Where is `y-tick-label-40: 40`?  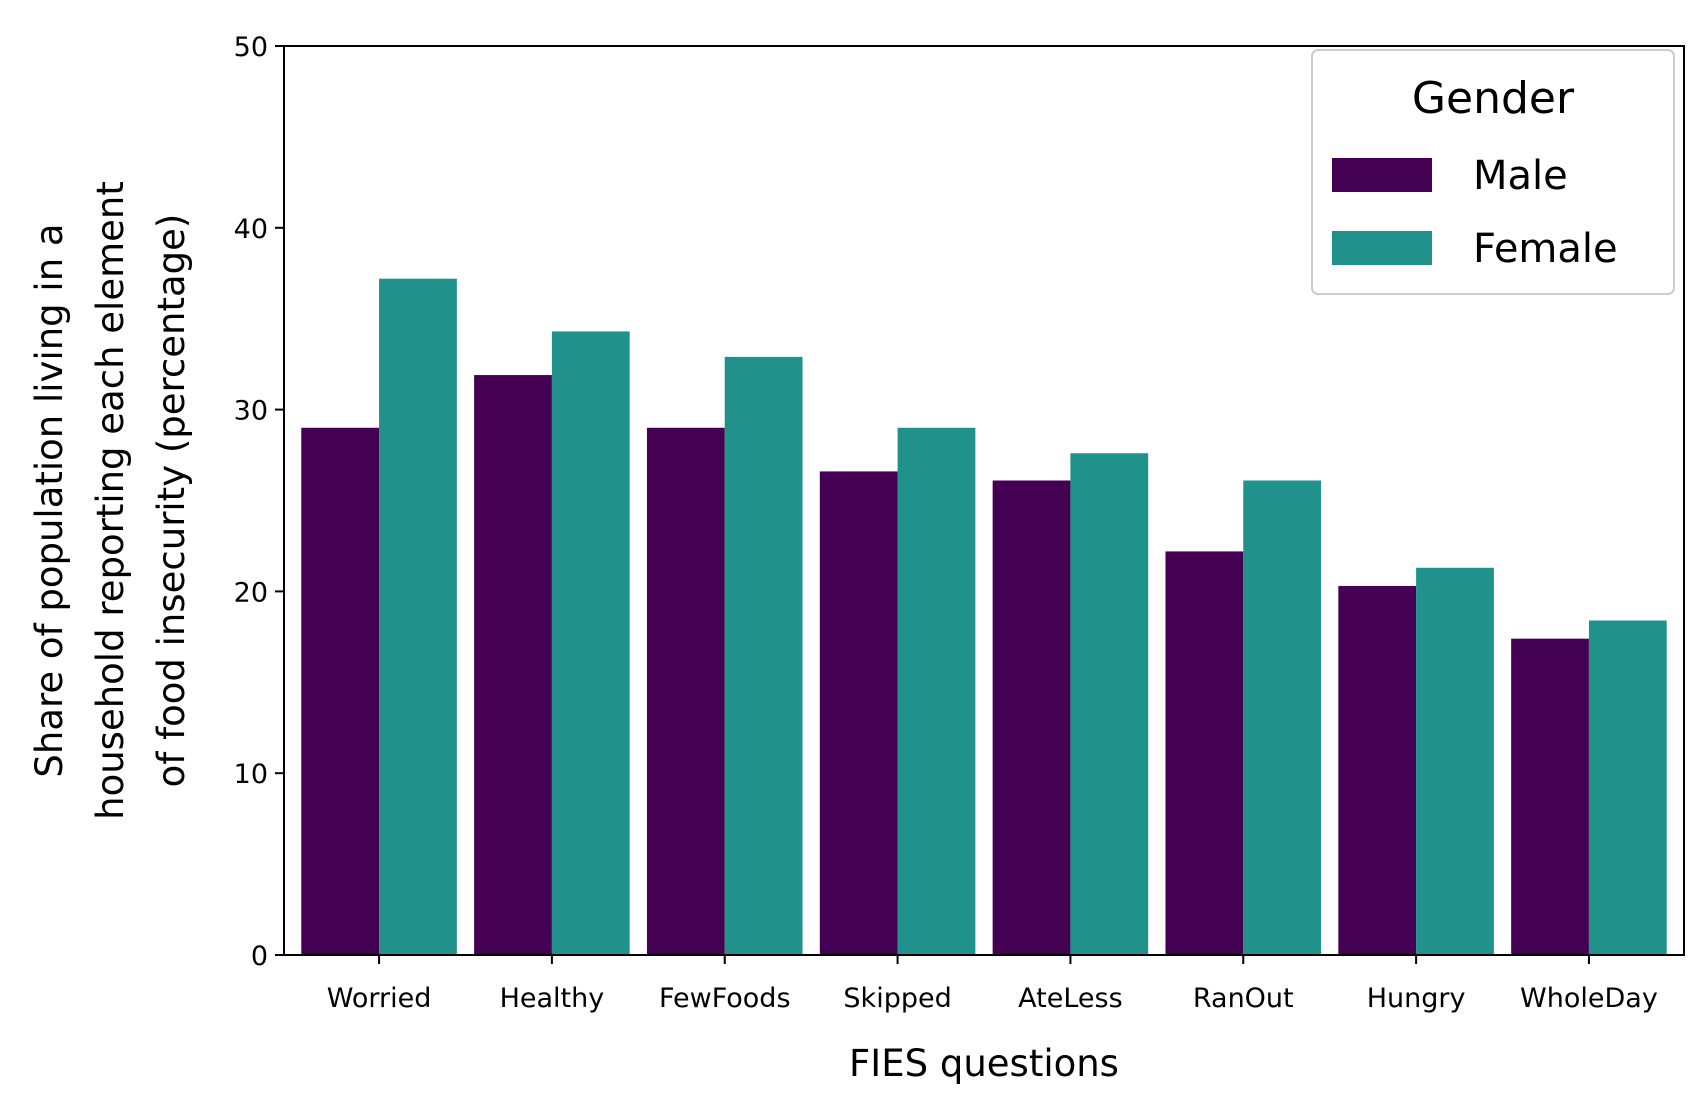
y-tick-label-40: 40 is located at coordinates (251, 229).